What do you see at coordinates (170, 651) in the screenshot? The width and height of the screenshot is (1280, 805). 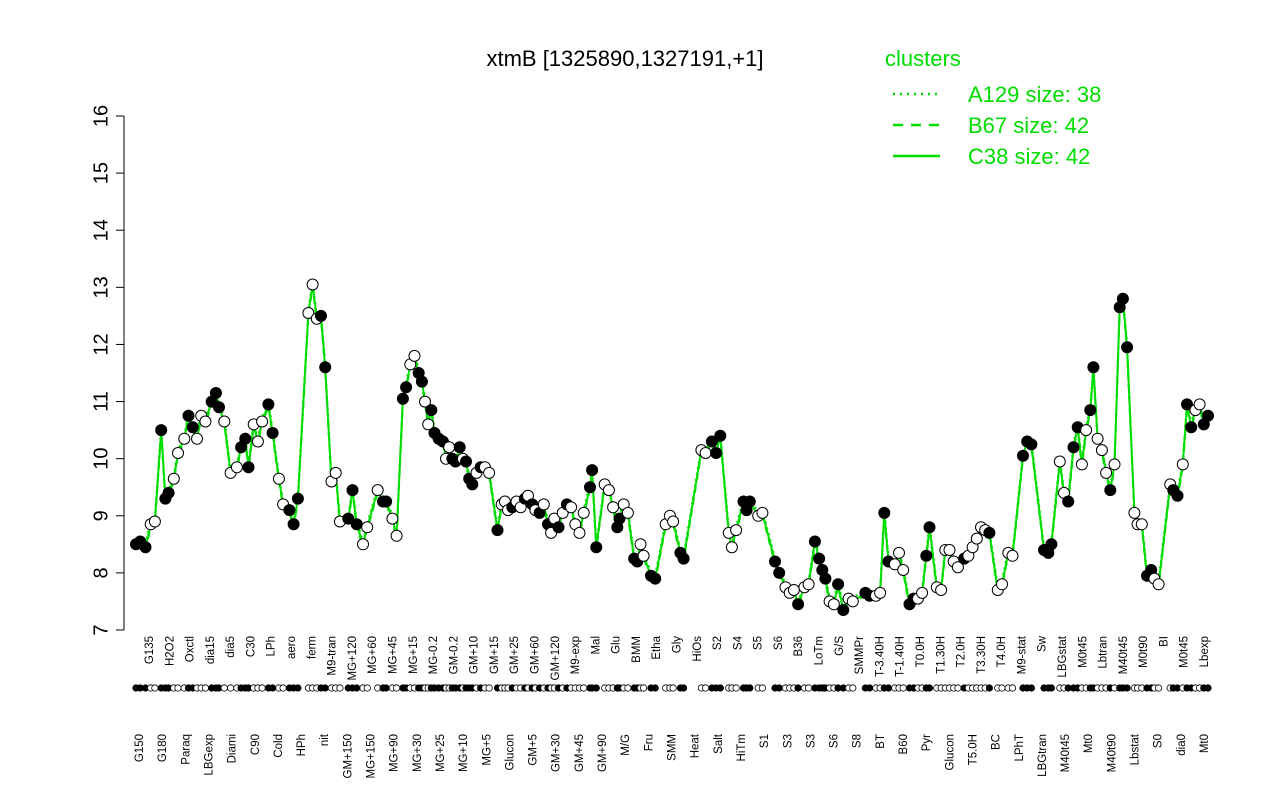 I see `x-tick-label: H2O2` at bounding box center [170, 651].